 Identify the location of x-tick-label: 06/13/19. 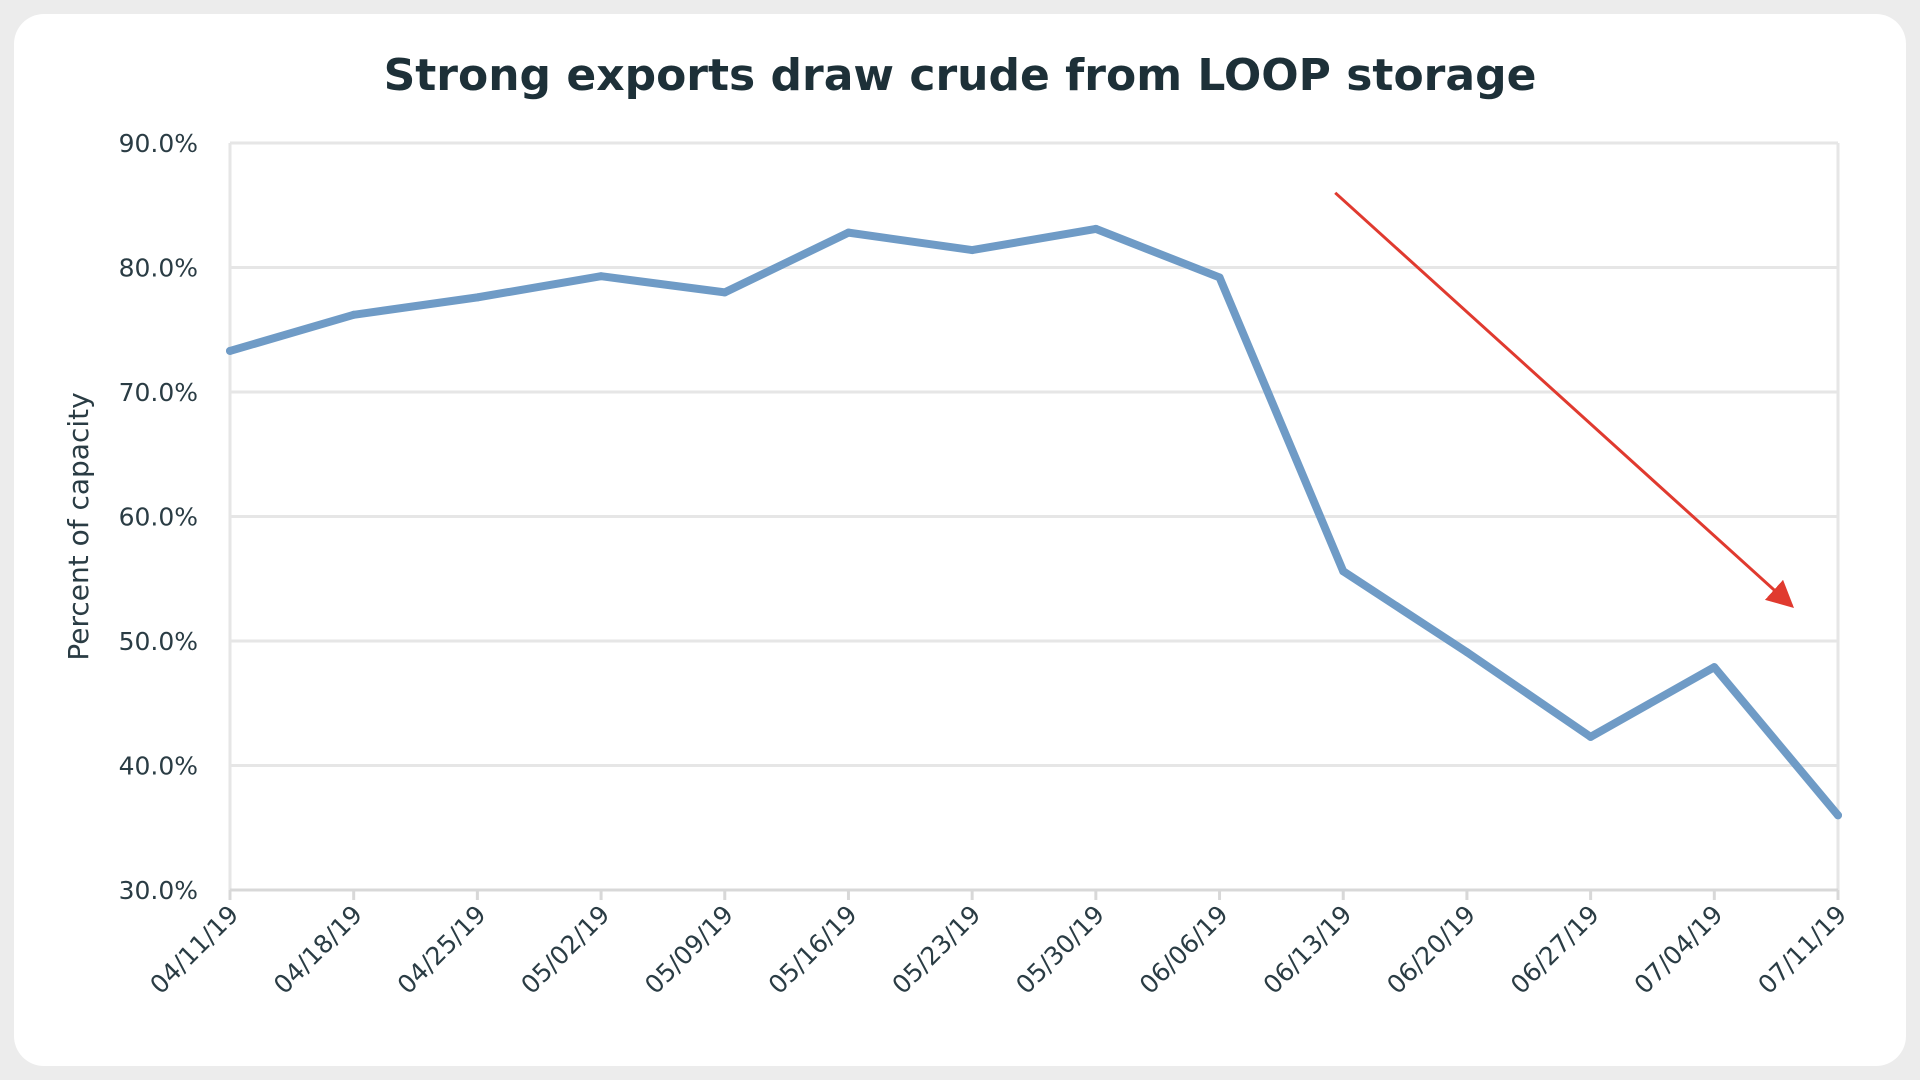
(1308, 950).